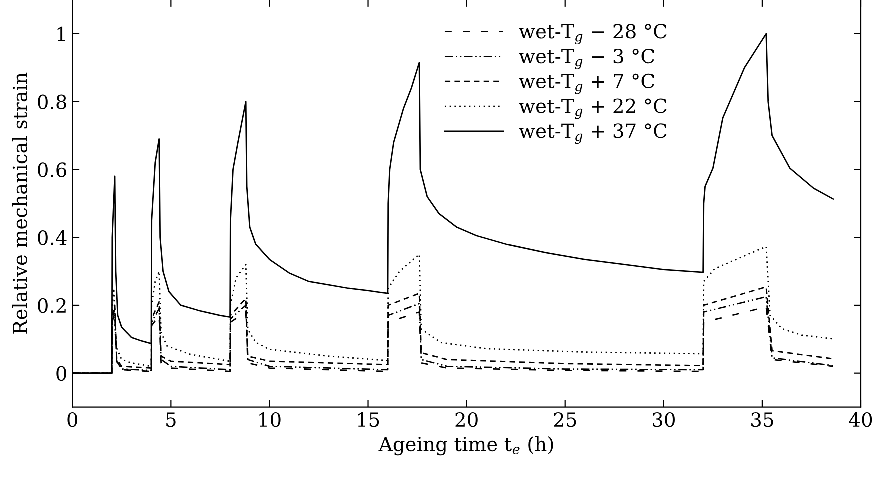 The height and width of the screenshot is (482, 875). What do you see at coordinates (52, 238) in the screenshot?
I see `y-tick-label: 0.4` at bounding box center [52, 238].